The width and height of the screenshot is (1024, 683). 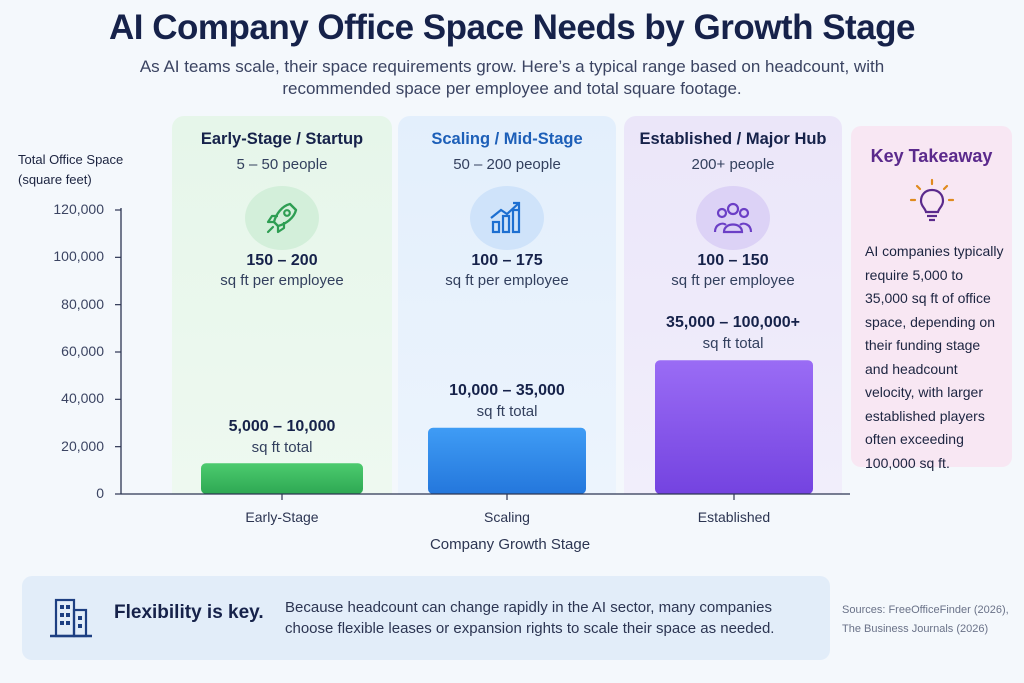 I want to click on per-employee-value: 100 – 175, so click(x=507, y=260).